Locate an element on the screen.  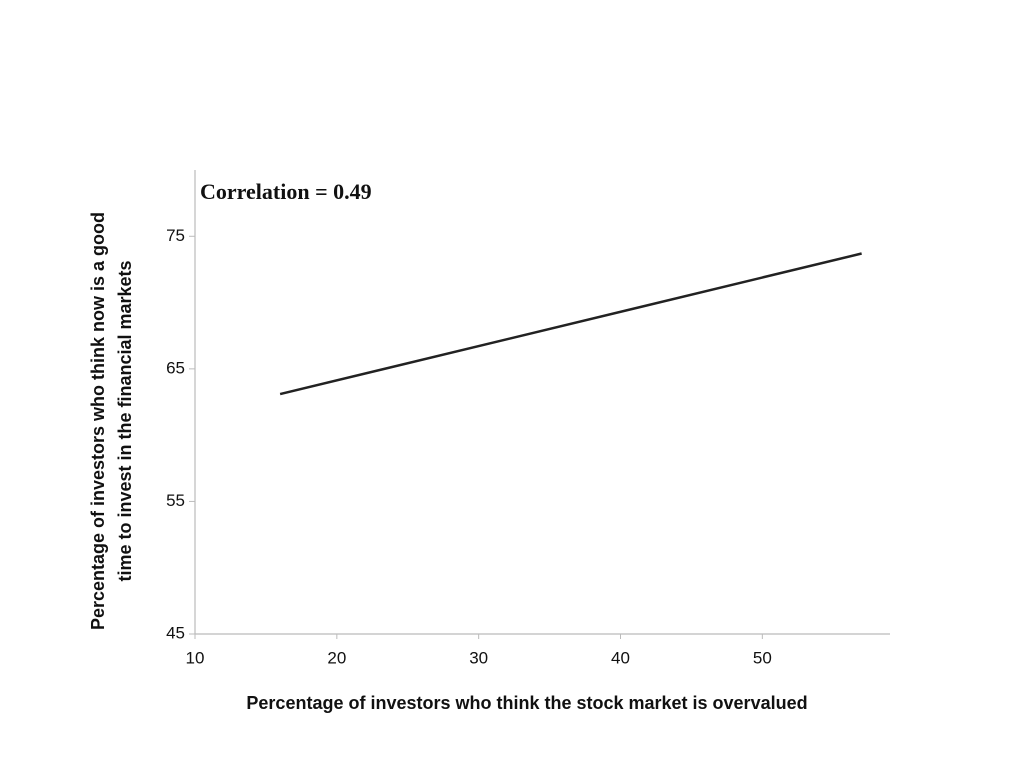
x-tick-label: 10 is located at coordinates (195, 657).